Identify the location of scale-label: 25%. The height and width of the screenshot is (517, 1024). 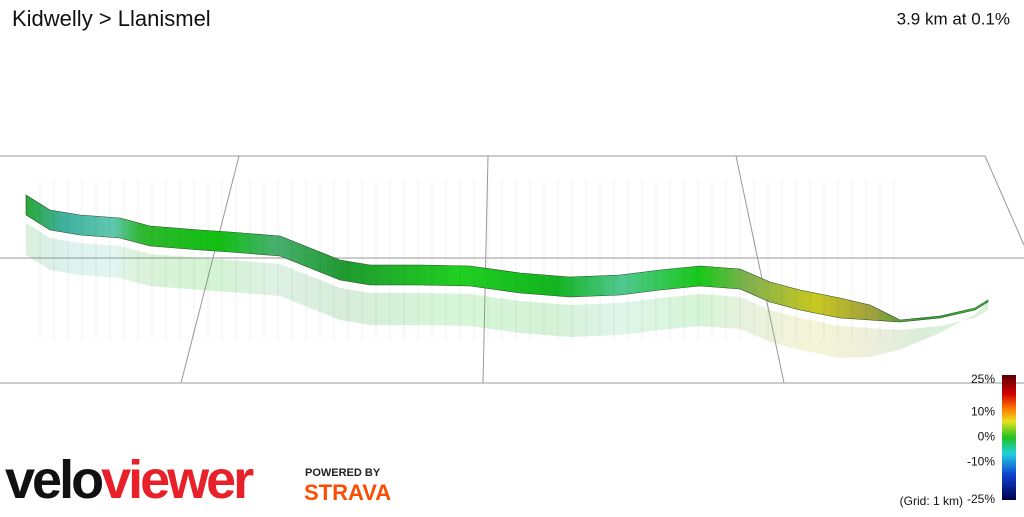
(983, 379).